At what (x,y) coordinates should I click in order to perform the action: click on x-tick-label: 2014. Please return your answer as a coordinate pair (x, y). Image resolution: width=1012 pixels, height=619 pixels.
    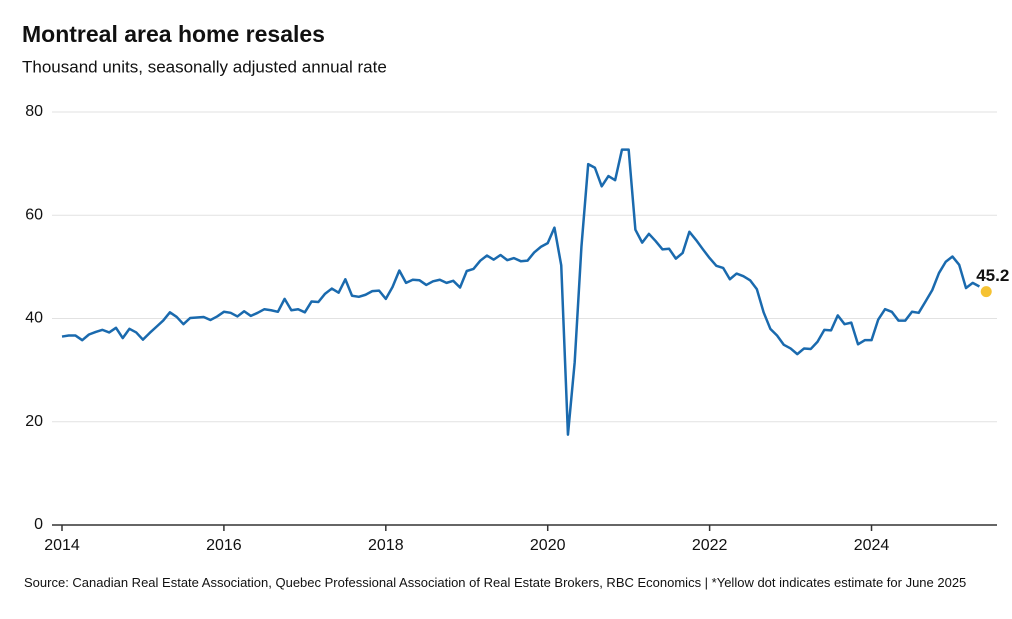
    Looking at the image, I should click on (62, 545).